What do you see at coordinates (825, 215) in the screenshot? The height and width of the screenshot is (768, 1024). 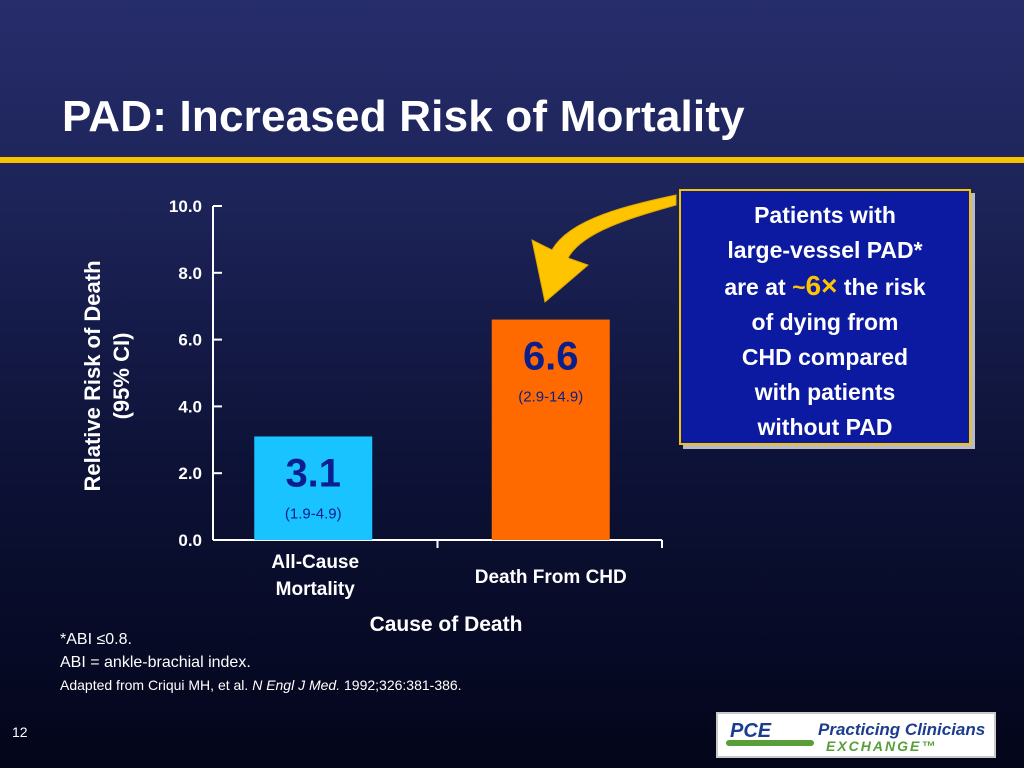 I see `callout-line: Patients with` at bounding box center [825, 215].